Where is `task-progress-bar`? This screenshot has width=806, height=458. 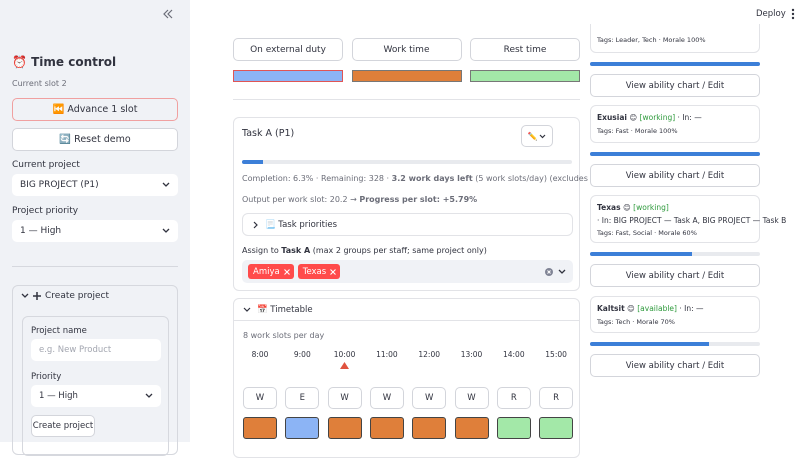 task-progress-bar is located at coordinates (252, 162).